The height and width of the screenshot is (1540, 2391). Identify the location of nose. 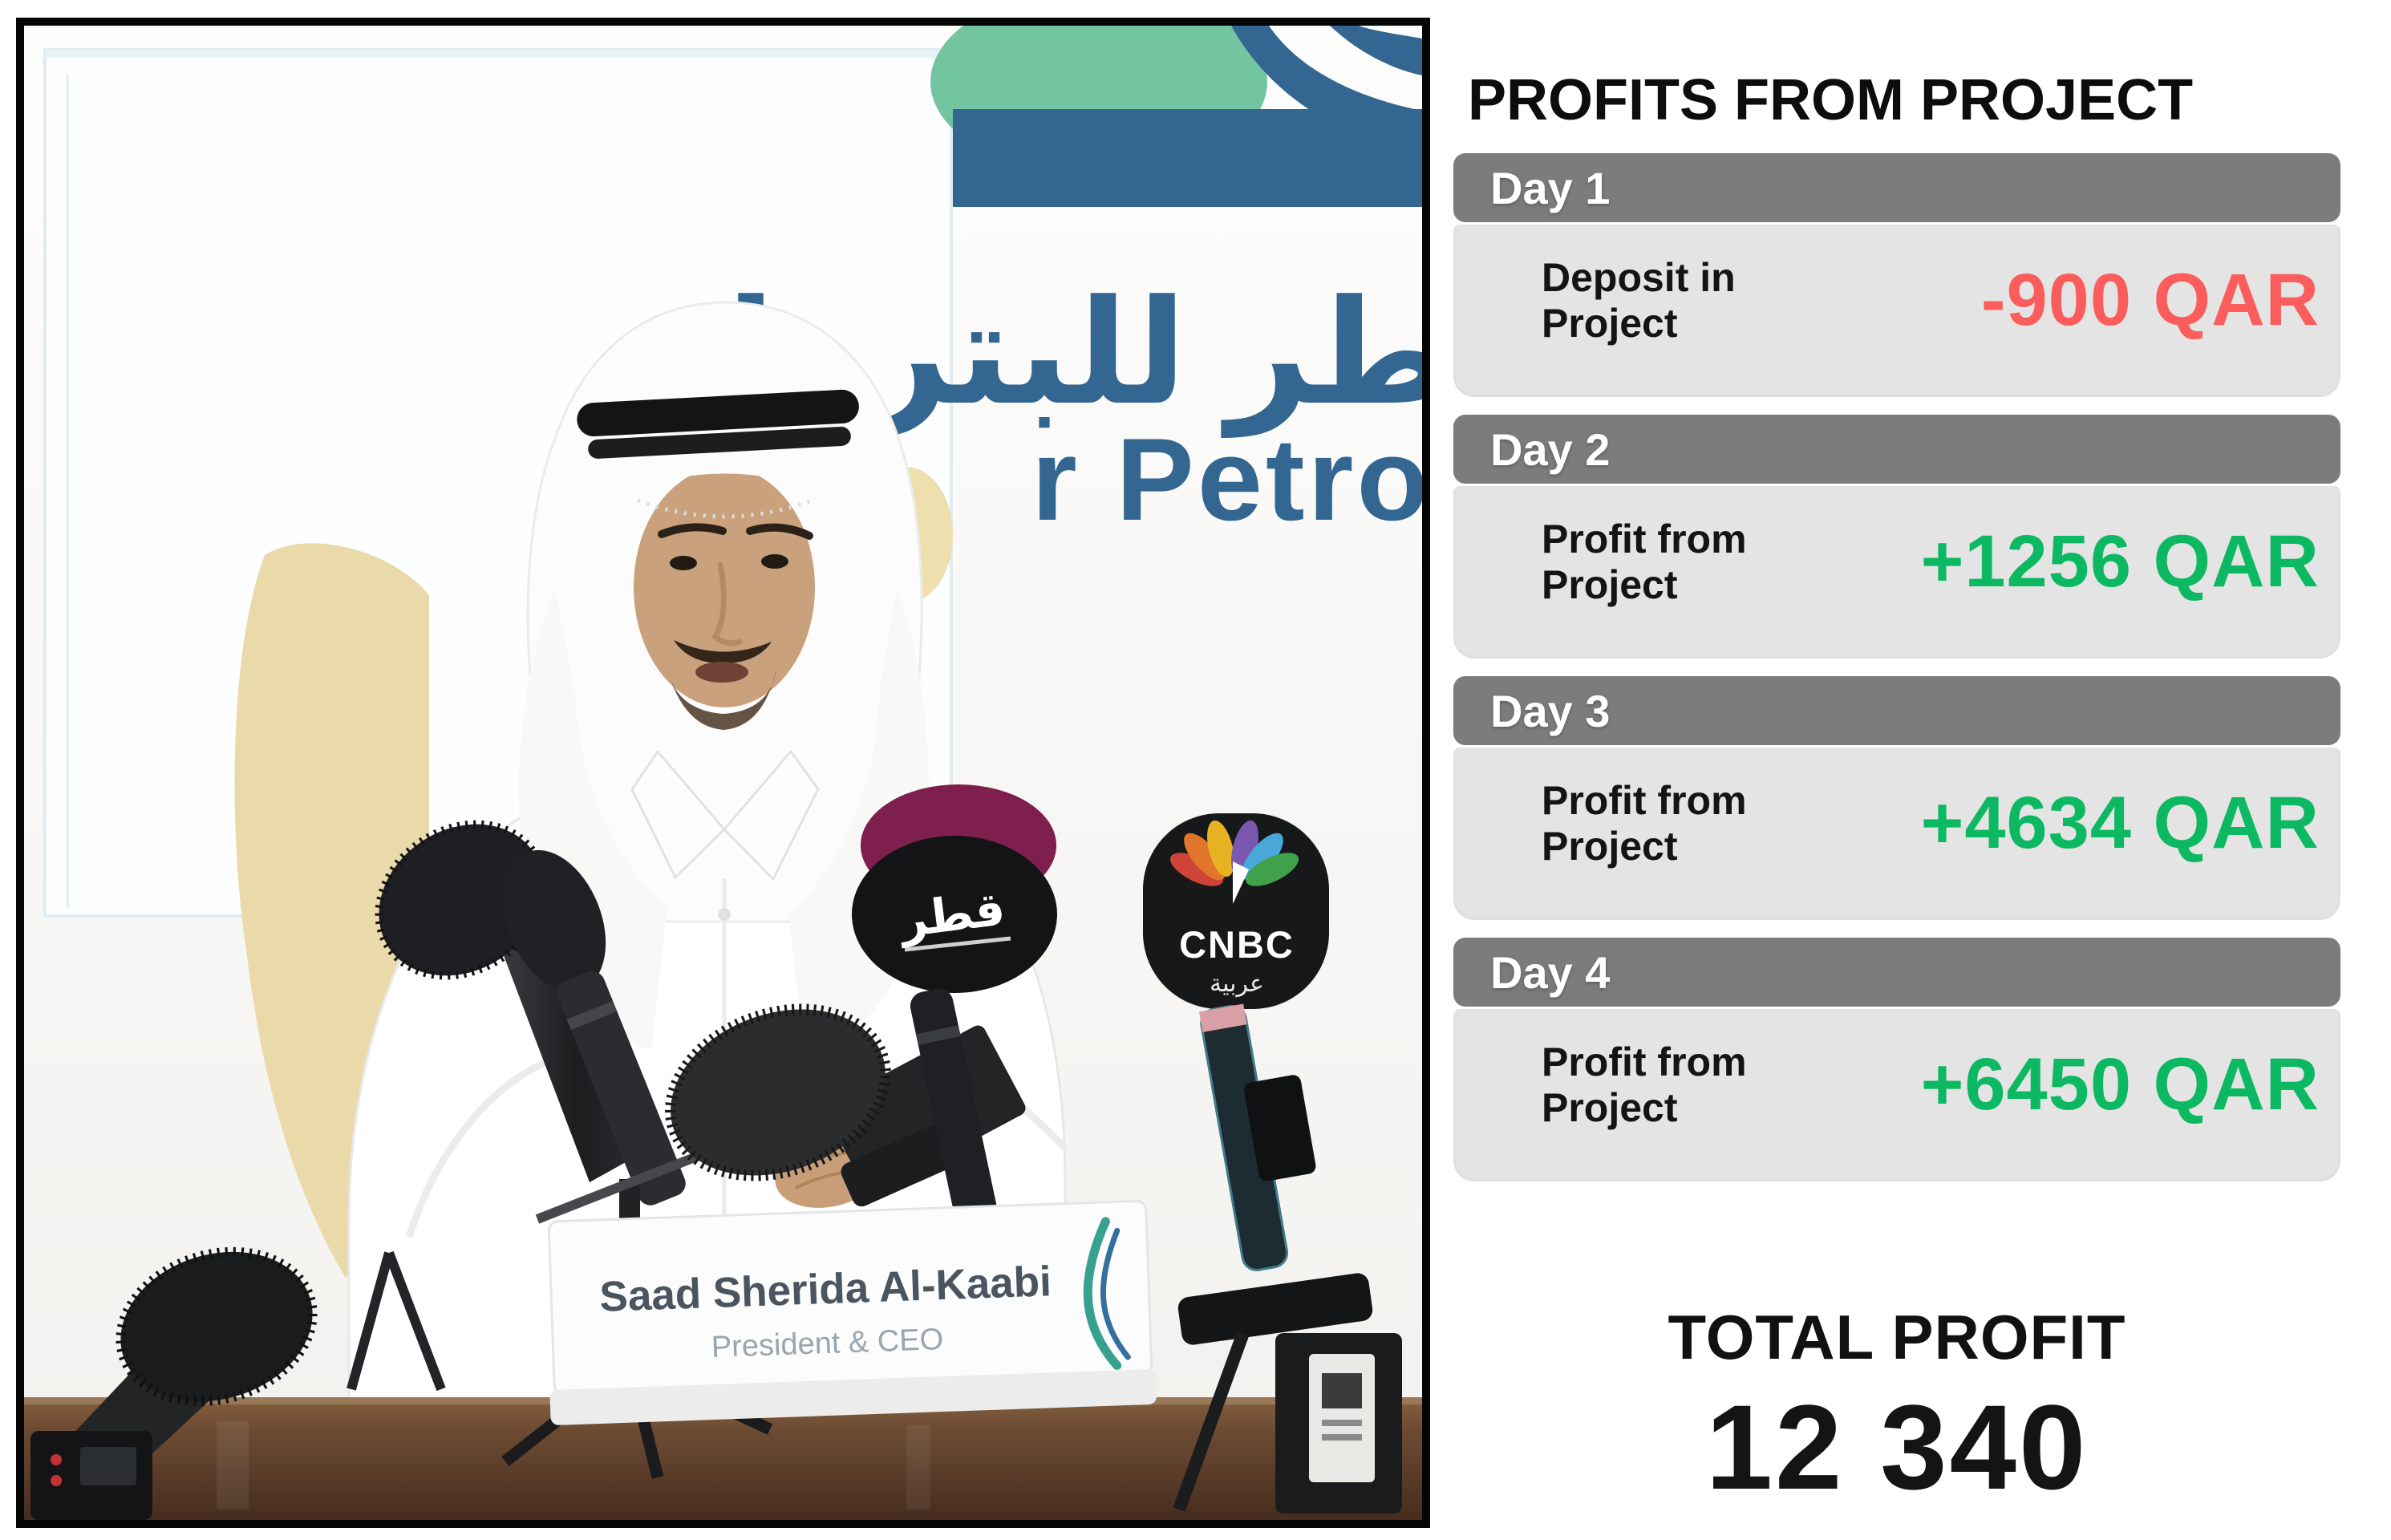
(727, 603).